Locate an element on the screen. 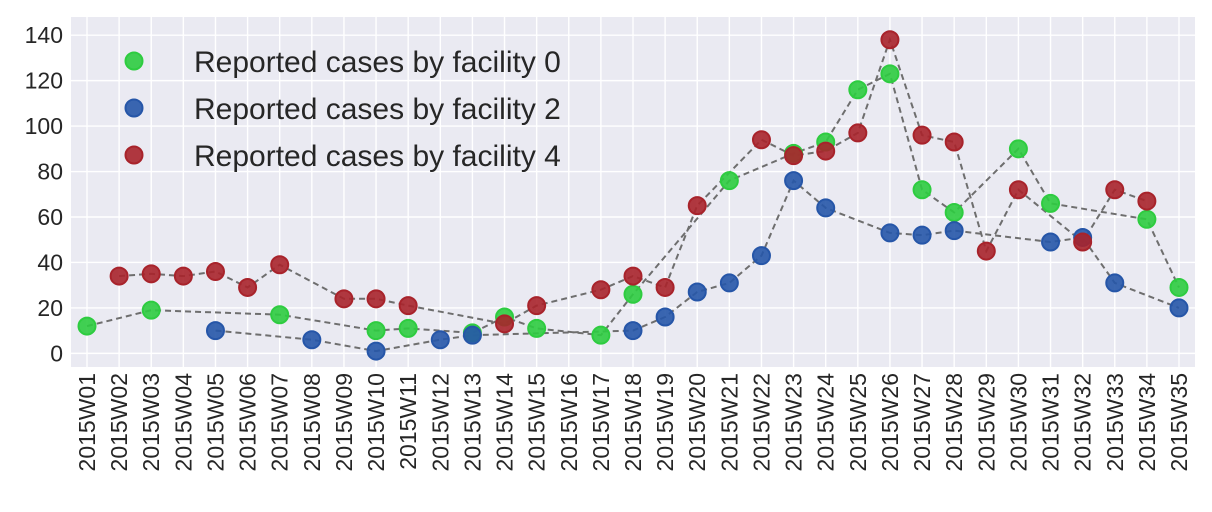 The image size is (1212, 512). x-tick-label: 2015W32 is located at coordinates (1083, 422).